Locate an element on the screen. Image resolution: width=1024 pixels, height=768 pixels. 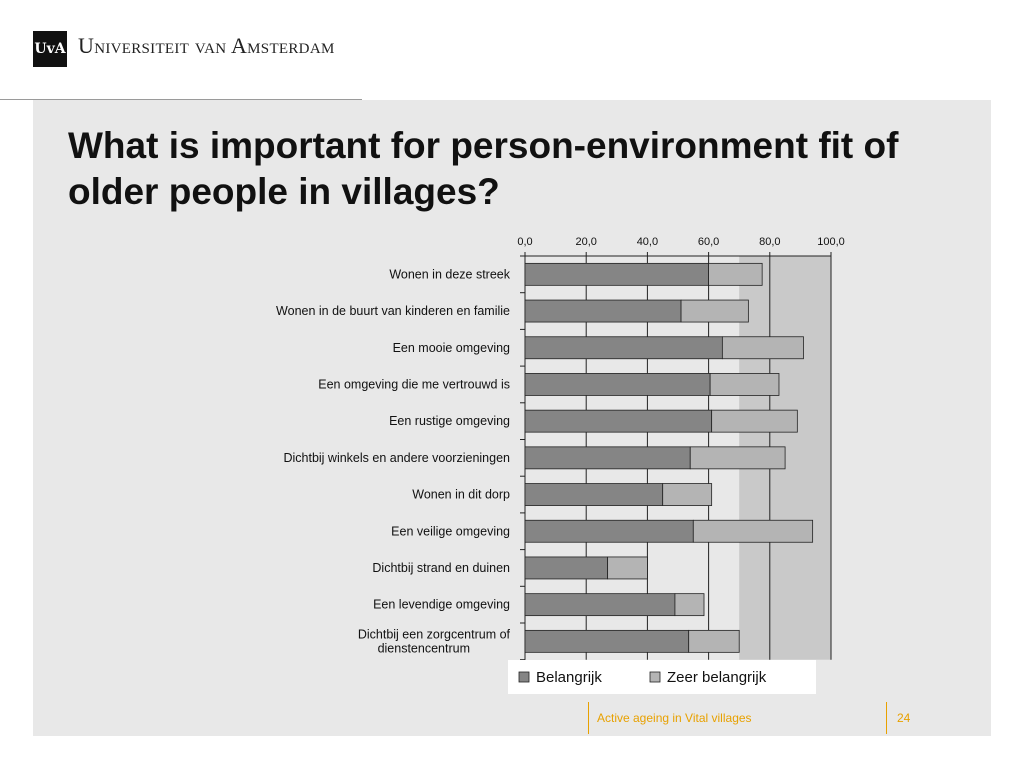
x-tick-label: 60,0 is located at coordinates (708, 242).